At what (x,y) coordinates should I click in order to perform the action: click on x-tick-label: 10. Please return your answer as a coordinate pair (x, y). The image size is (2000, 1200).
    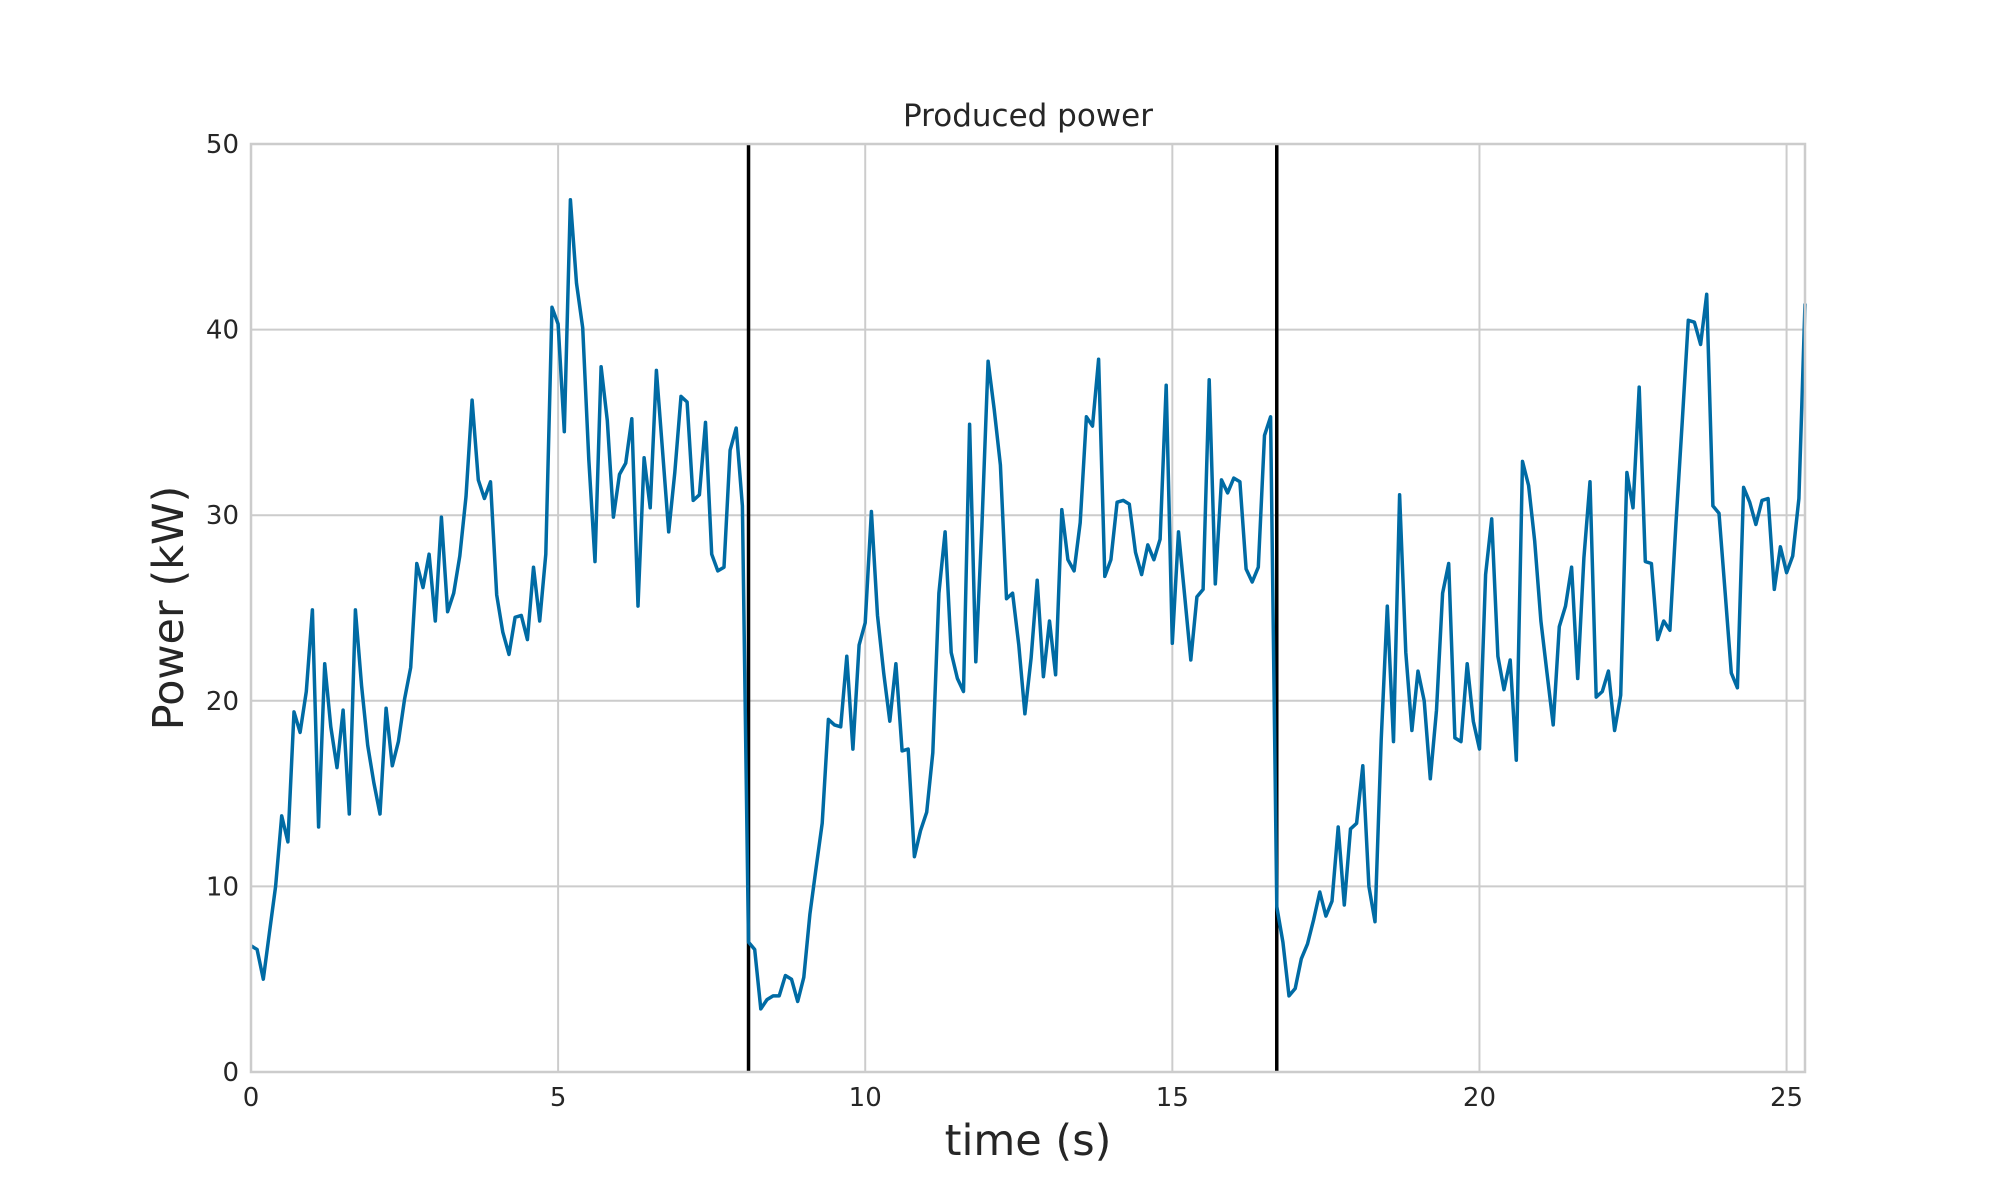
    Looking at the image, I should click on (865, 1098).